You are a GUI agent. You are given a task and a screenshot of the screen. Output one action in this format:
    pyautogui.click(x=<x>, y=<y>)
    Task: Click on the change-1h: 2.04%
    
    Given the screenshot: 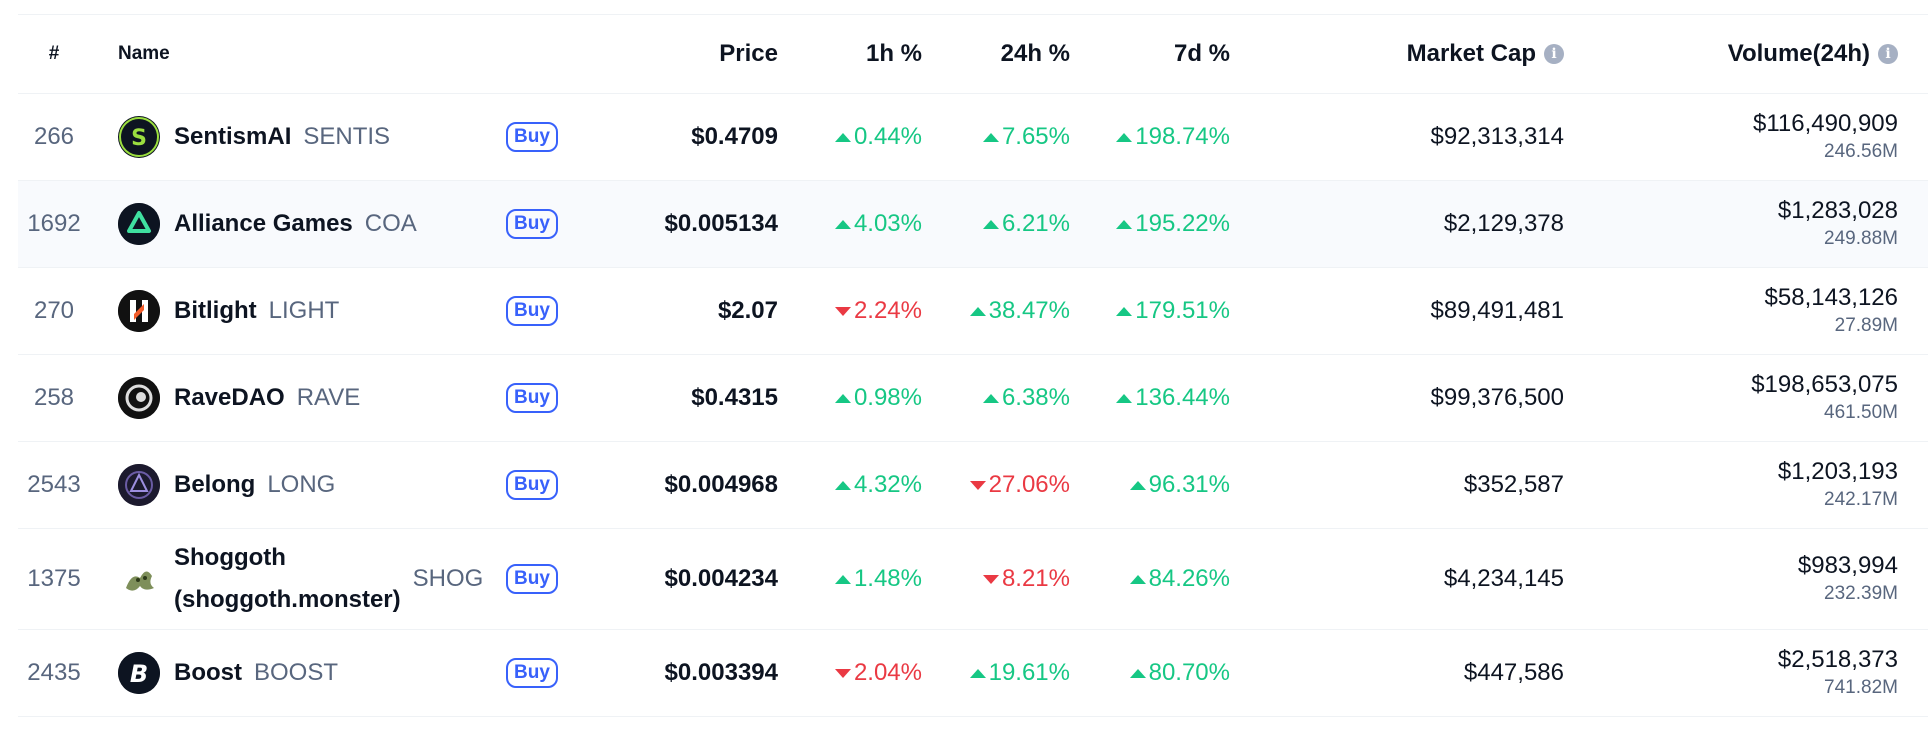 What is the action you would take?
    pyautogui.click(x=878, y=673)
    